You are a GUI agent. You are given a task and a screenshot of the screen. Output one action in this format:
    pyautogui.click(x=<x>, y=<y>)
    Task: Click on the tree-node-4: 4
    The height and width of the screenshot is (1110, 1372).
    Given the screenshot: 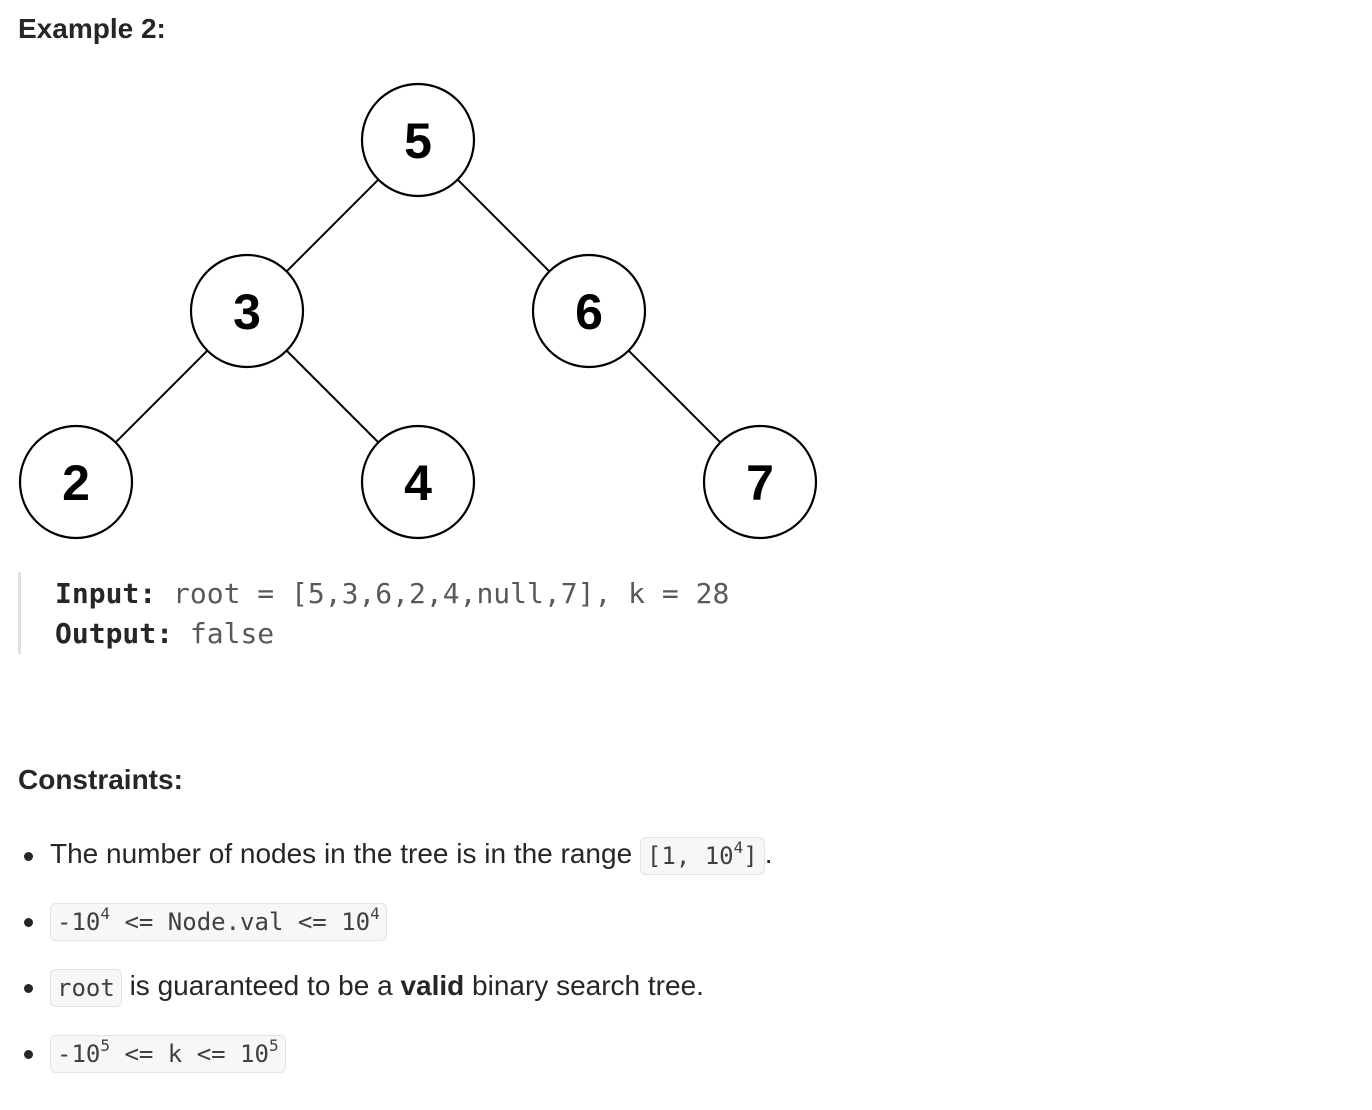 What is the action you would take?
    pyautogui.click(x=418, y=482)
    